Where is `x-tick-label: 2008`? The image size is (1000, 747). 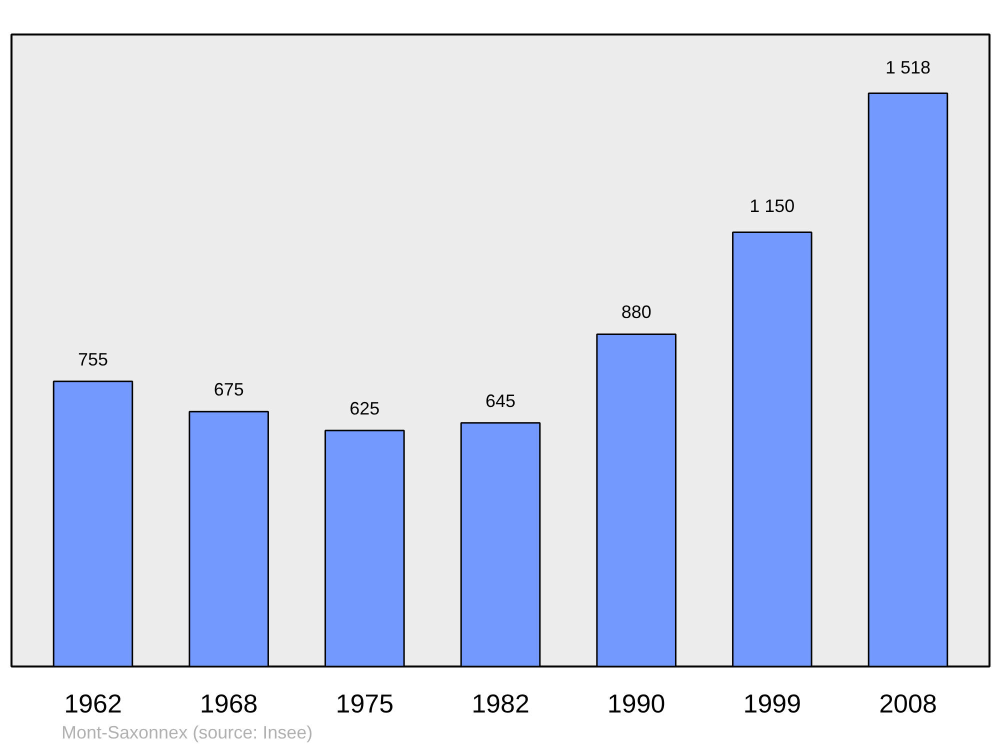 x-tick-label: 2008 is located at coordinates (908, 703).